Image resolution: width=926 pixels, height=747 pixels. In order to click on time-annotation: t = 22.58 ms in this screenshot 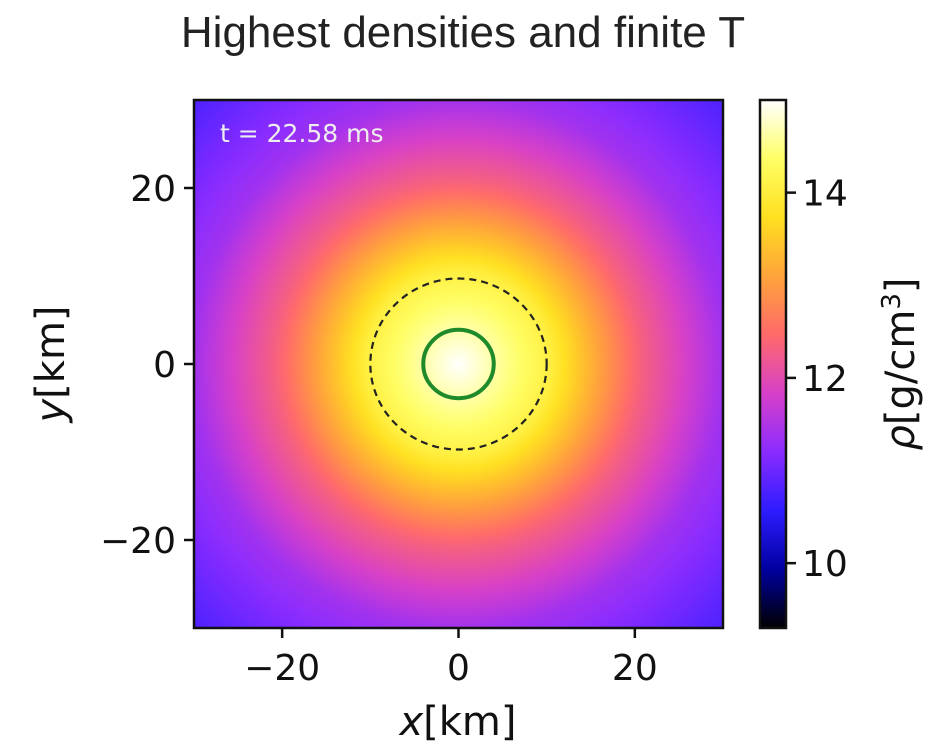, I will do `click(302, 133)`.